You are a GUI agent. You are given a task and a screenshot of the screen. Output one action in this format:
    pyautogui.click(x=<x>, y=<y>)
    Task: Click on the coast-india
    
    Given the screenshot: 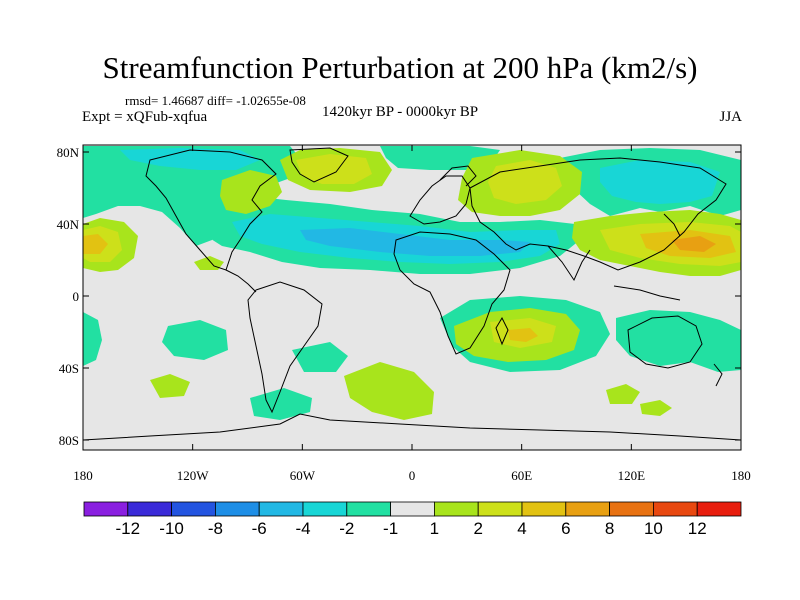 What is the action you would take?
    pyautogui.click(x=569, y=263)
    